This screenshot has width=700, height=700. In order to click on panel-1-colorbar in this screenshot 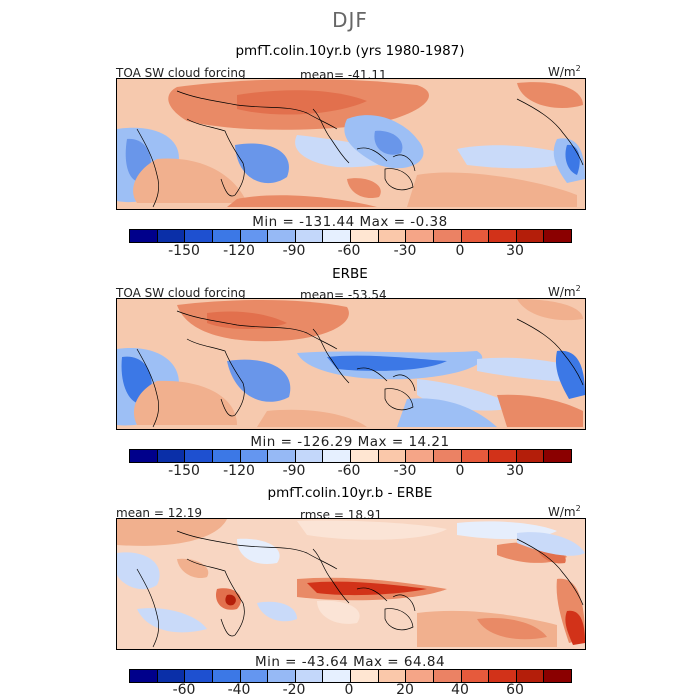, I will do `click(350, 236)`.